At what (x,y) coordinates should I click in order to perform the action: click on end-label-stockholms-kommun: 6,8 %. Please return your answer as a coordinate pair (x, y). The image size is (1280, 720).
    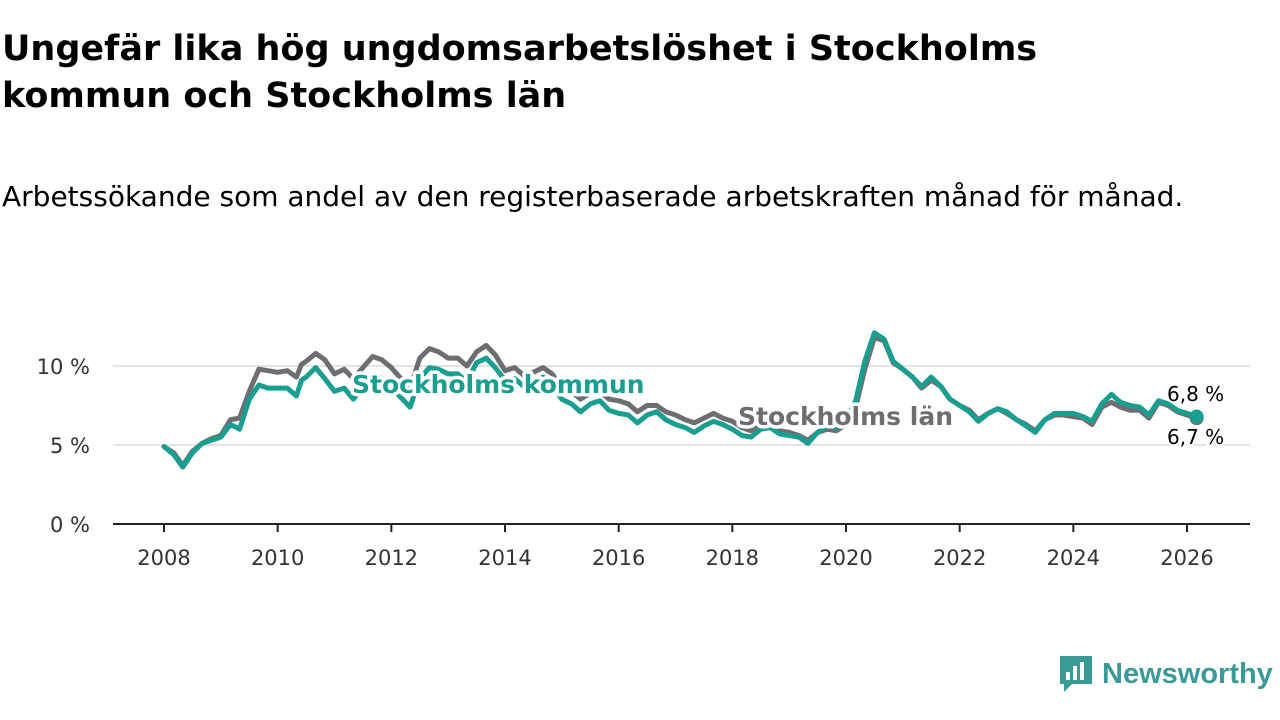
    Looking at the image, I should click on (1195, 394).